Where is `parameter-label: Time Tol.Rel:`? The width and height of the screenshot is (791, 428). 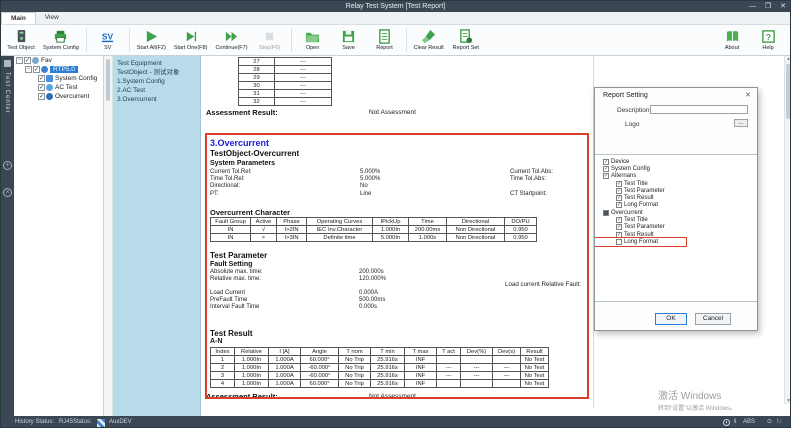
parameter-label: Time Tol.Rel: is located at coordinates (227, 179).